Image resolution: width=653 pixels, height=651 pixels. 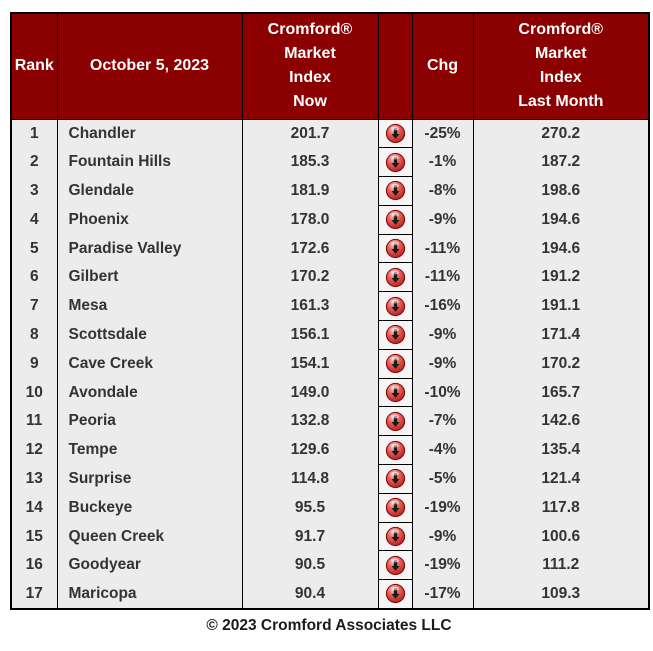 What do you see at coordinates (149, 479) in the screenshot?
I see `city-cell: Surprise` at bounding box center [149, 479].